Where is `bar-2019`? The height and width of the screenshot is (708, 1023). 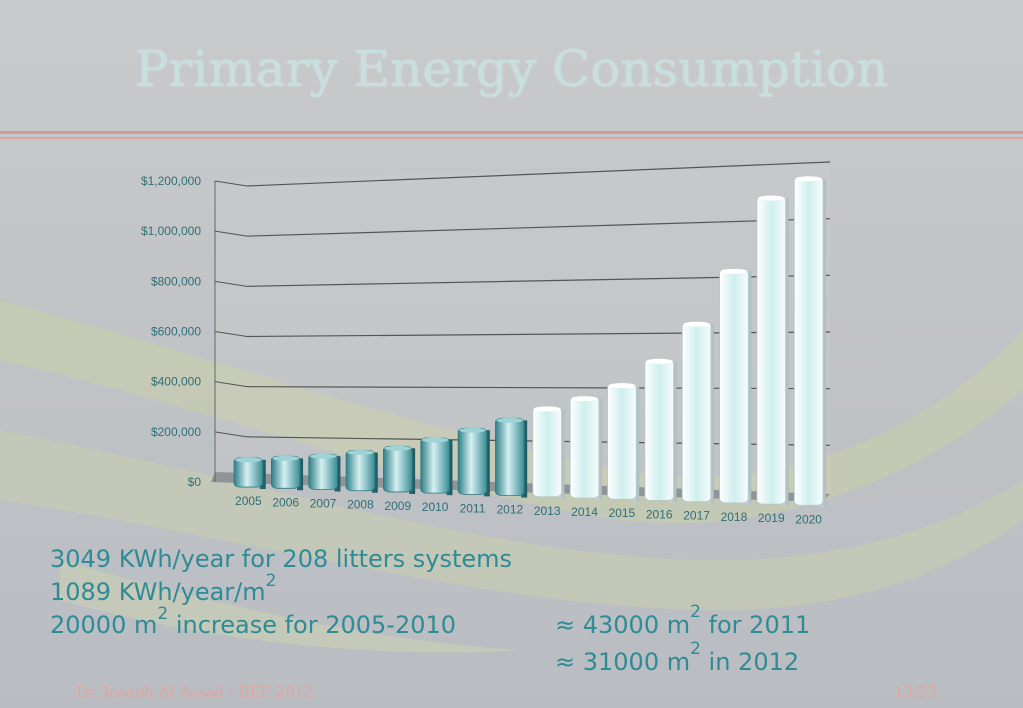
bar-2019 is located at coordinates (772, 351).